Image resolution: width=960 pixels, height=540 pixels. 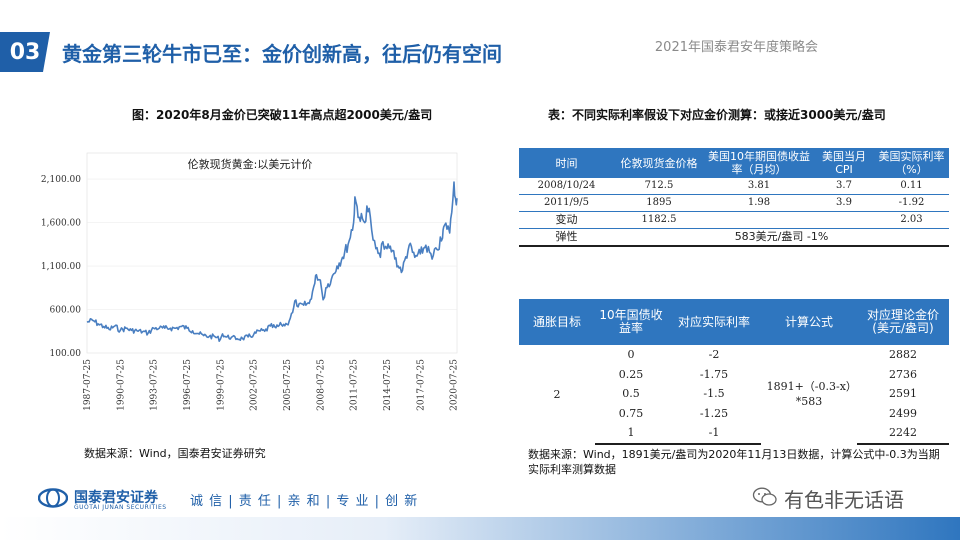 I want to click on t1-cell: 3.81, so click(x=759, y=186).